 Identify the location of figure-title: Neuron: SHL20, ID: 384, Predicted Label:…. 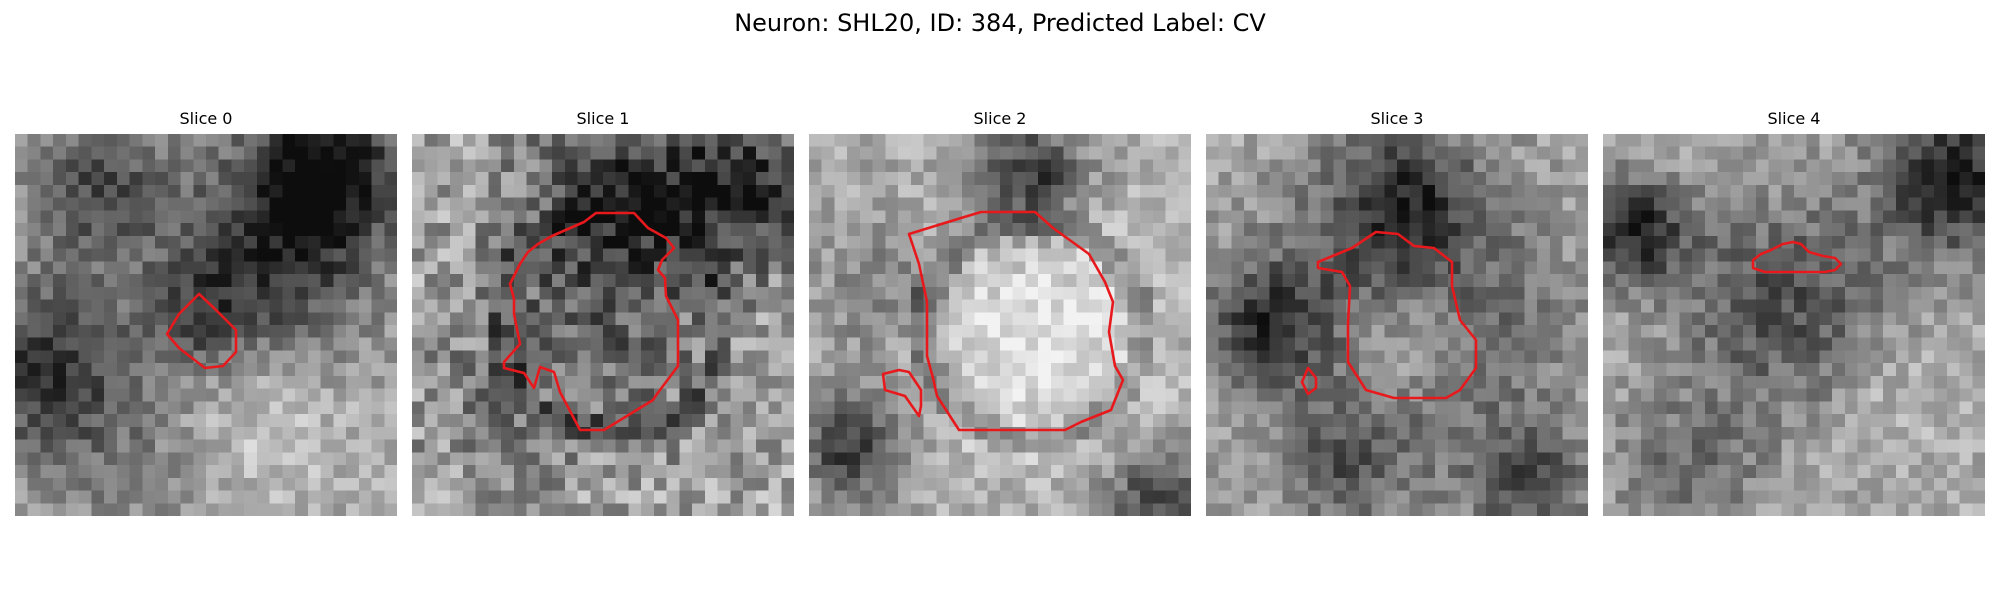
(1000, 23).